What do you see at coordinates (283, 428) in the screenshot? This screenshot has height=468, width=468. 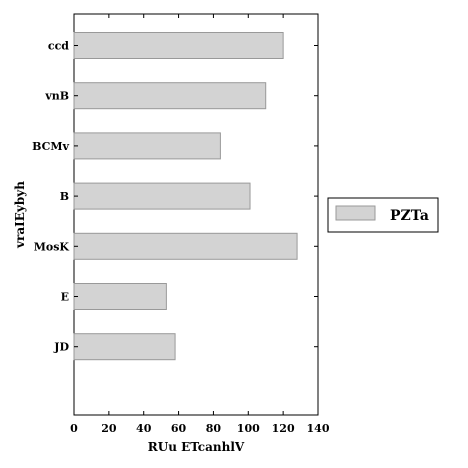 I see `x-tick-label-120: 120` at bounding box center [283, 428].